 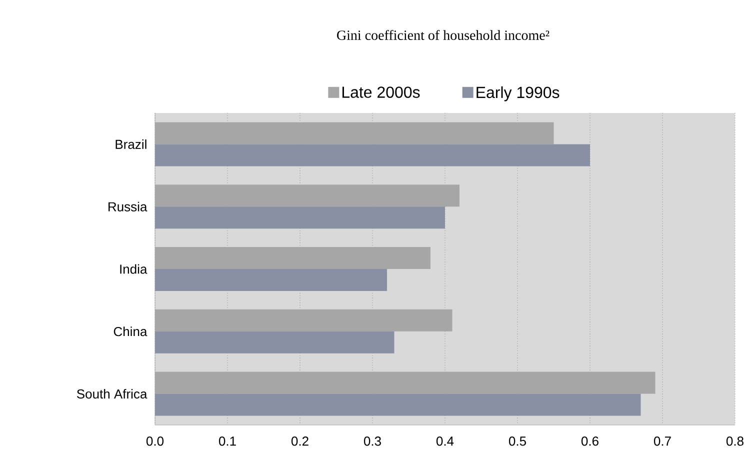 I want to click on x-tick-label: 0.4, so click(x=445, y=441).